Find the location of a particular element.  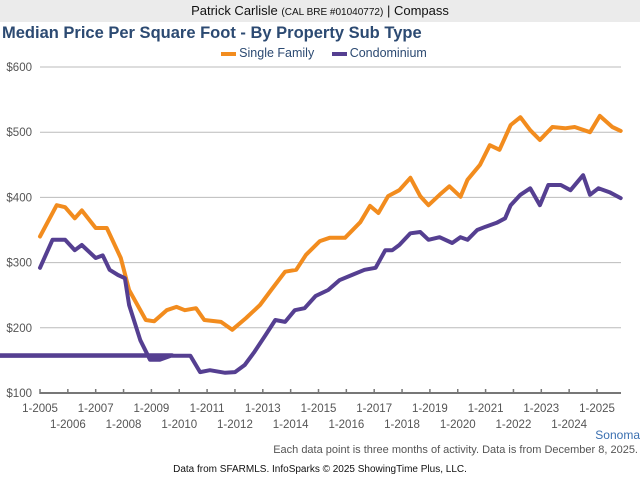

x-tick-label: 1-2017 is located at coordinates (374, 409).